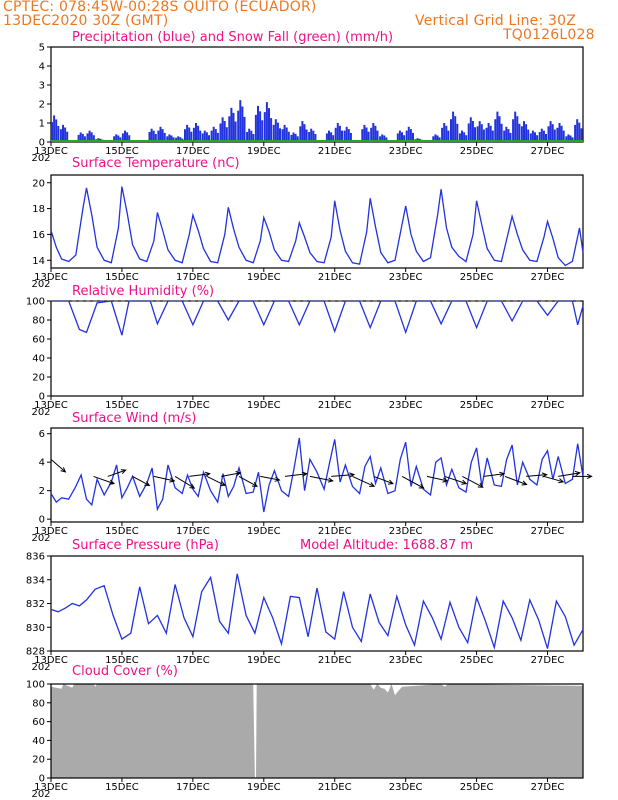  What do you see at coordinates (317, 318) in the screenshot?
I see `rh-series-line` at bounding box center [317, 318].